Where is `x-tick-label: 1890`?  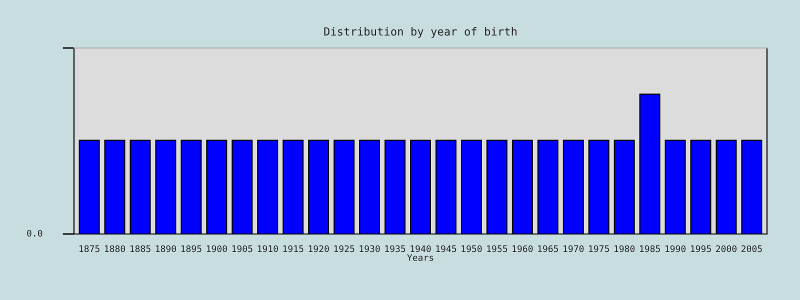 x-tick-label: 1890 is located at coordinates (166, 248).